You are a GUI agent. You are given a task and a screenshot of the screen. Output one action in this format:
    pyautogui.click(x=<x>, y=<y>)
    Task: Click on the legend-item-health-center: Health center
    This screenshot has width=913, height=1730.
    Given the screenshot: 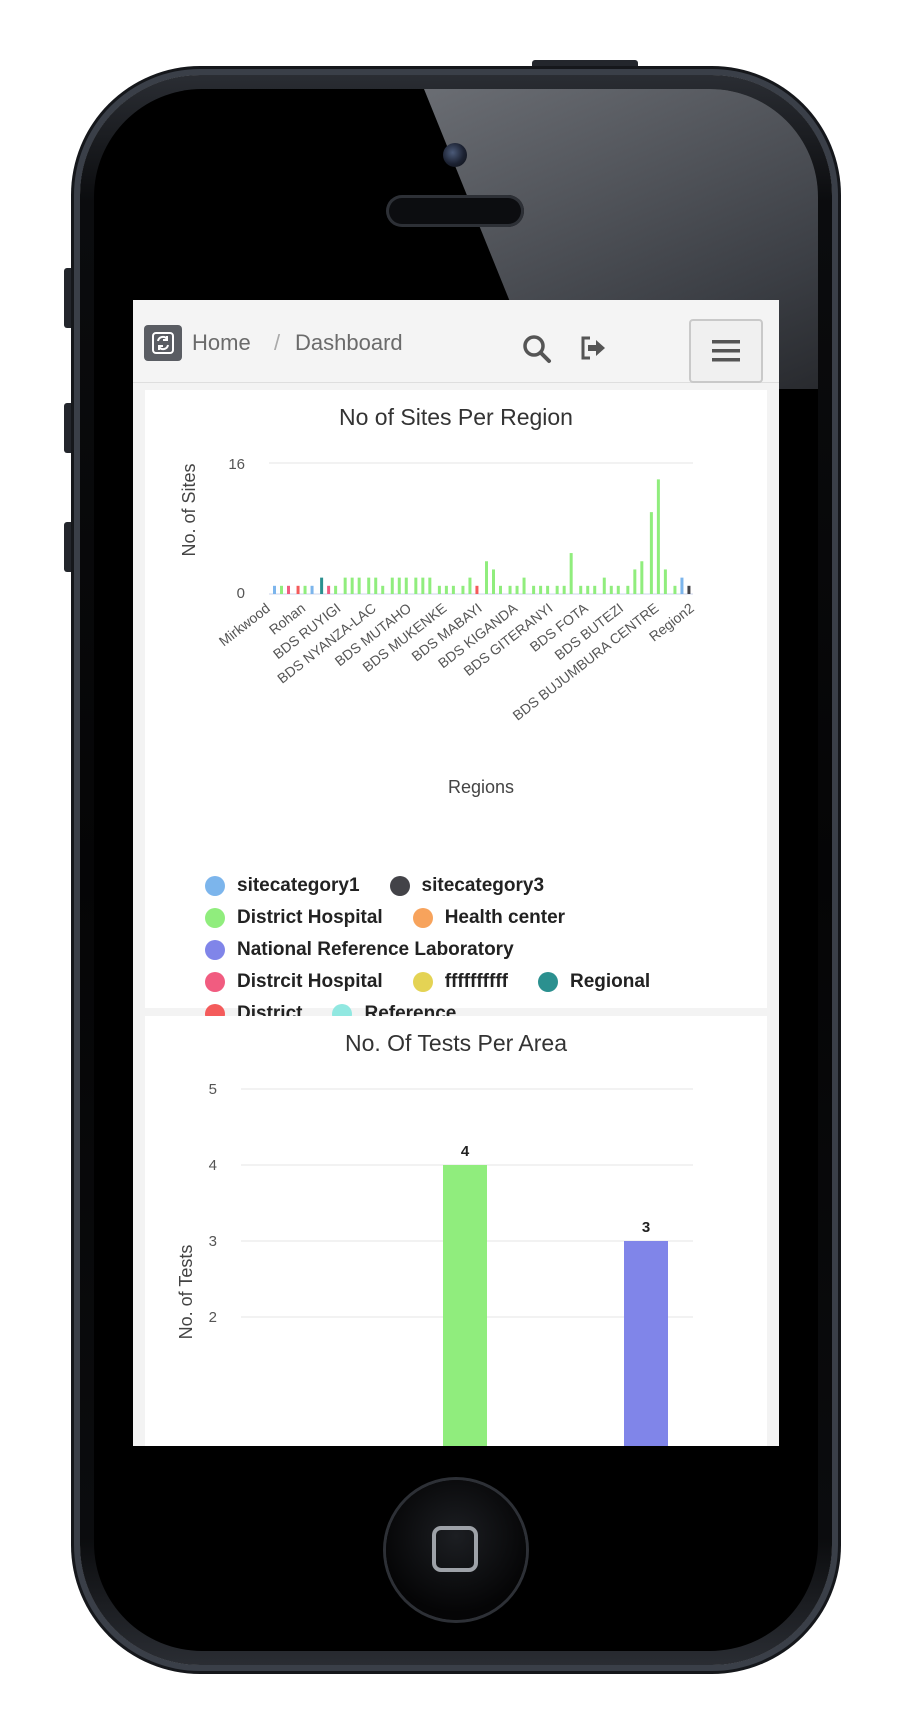 What is the action you would take?
    pyautogui.click(x=489, y=918)
    